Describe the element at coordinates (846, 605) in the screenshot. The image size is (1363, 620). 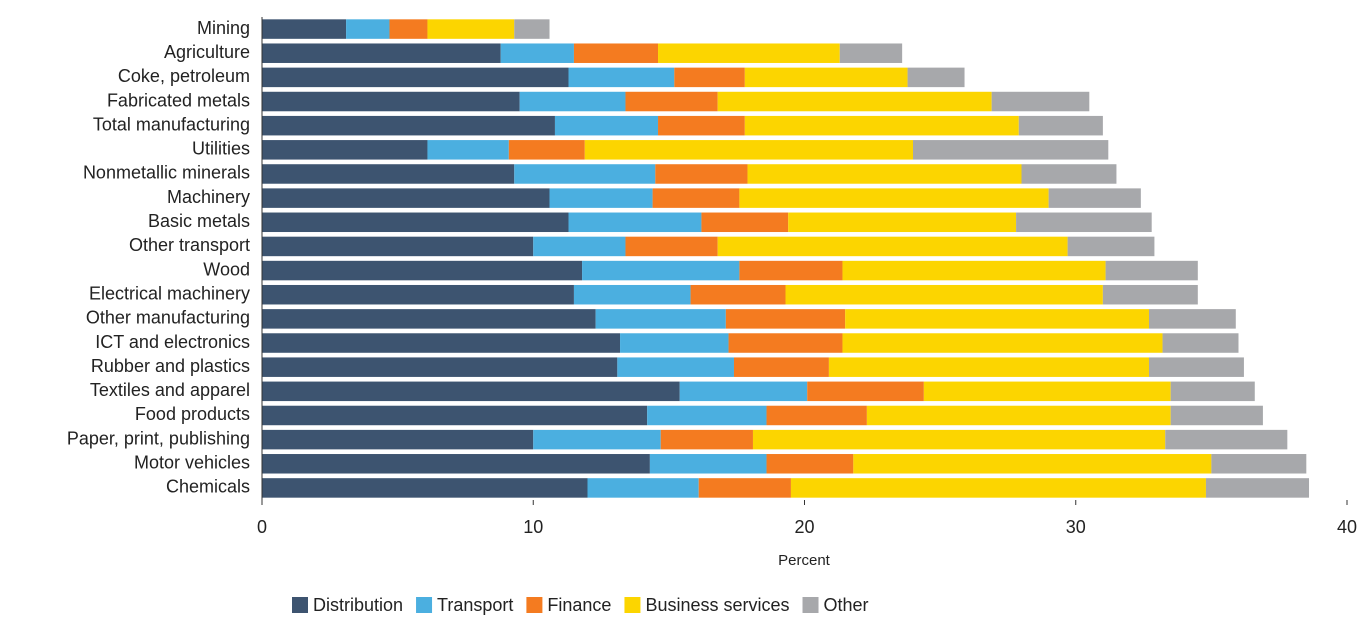
I see `legend-label: Other` at that location.